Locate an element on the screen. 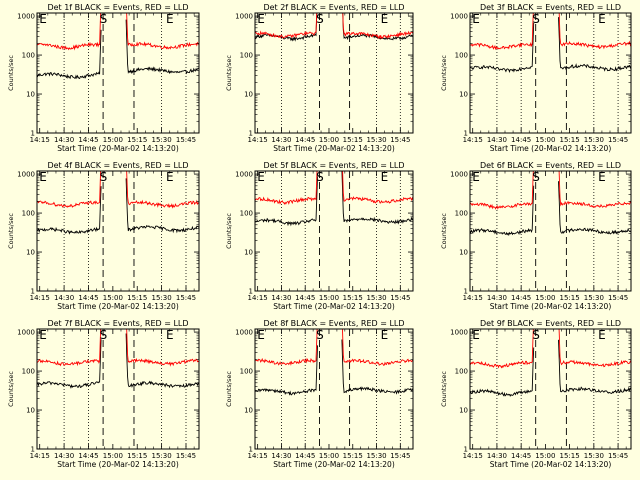  panel-title: Det 2f BLACK = Events, RED = LLD is located at coordinates (333, 7).